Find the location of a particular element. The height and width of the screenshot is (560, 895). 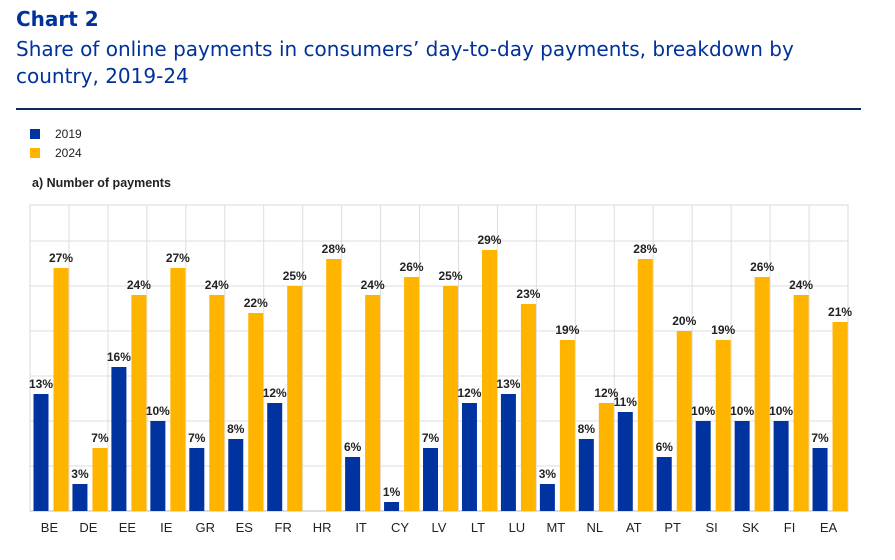

legend: 2019 2024 is located at coordinates (56, 143).